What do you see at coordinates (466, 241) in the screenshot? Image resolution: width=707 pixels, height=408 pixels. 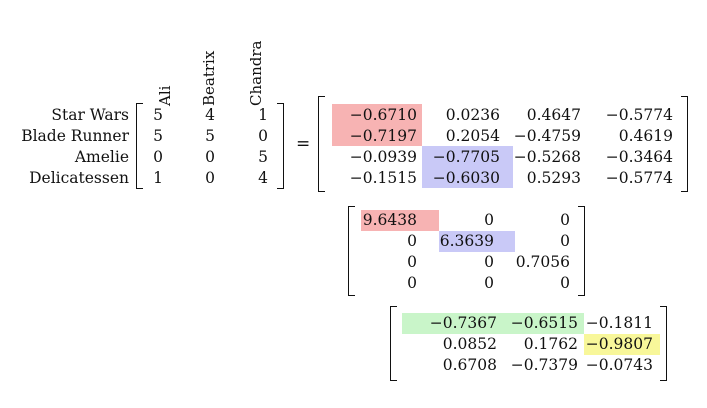 I see `sigma-cell: 6.3639` at bounding box center [466, 241].